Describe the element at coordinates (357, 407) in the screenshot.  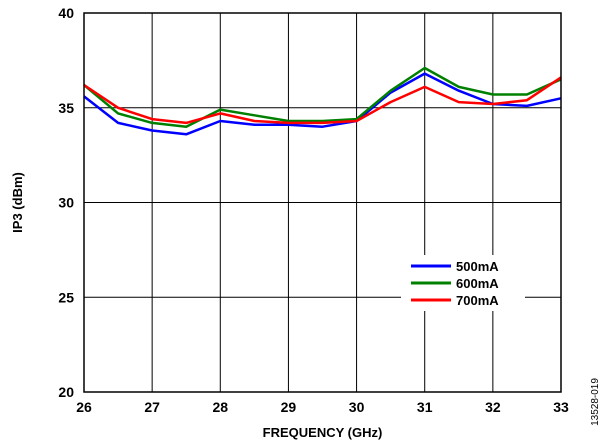
I see `x-tick-label: 30` at that location.